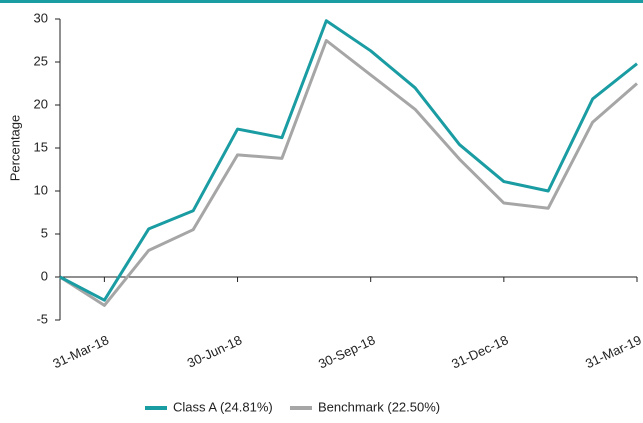  Describe the element at coordinates (41, 60) in the screenshot. I see `y-tick-label: 25` at that location.